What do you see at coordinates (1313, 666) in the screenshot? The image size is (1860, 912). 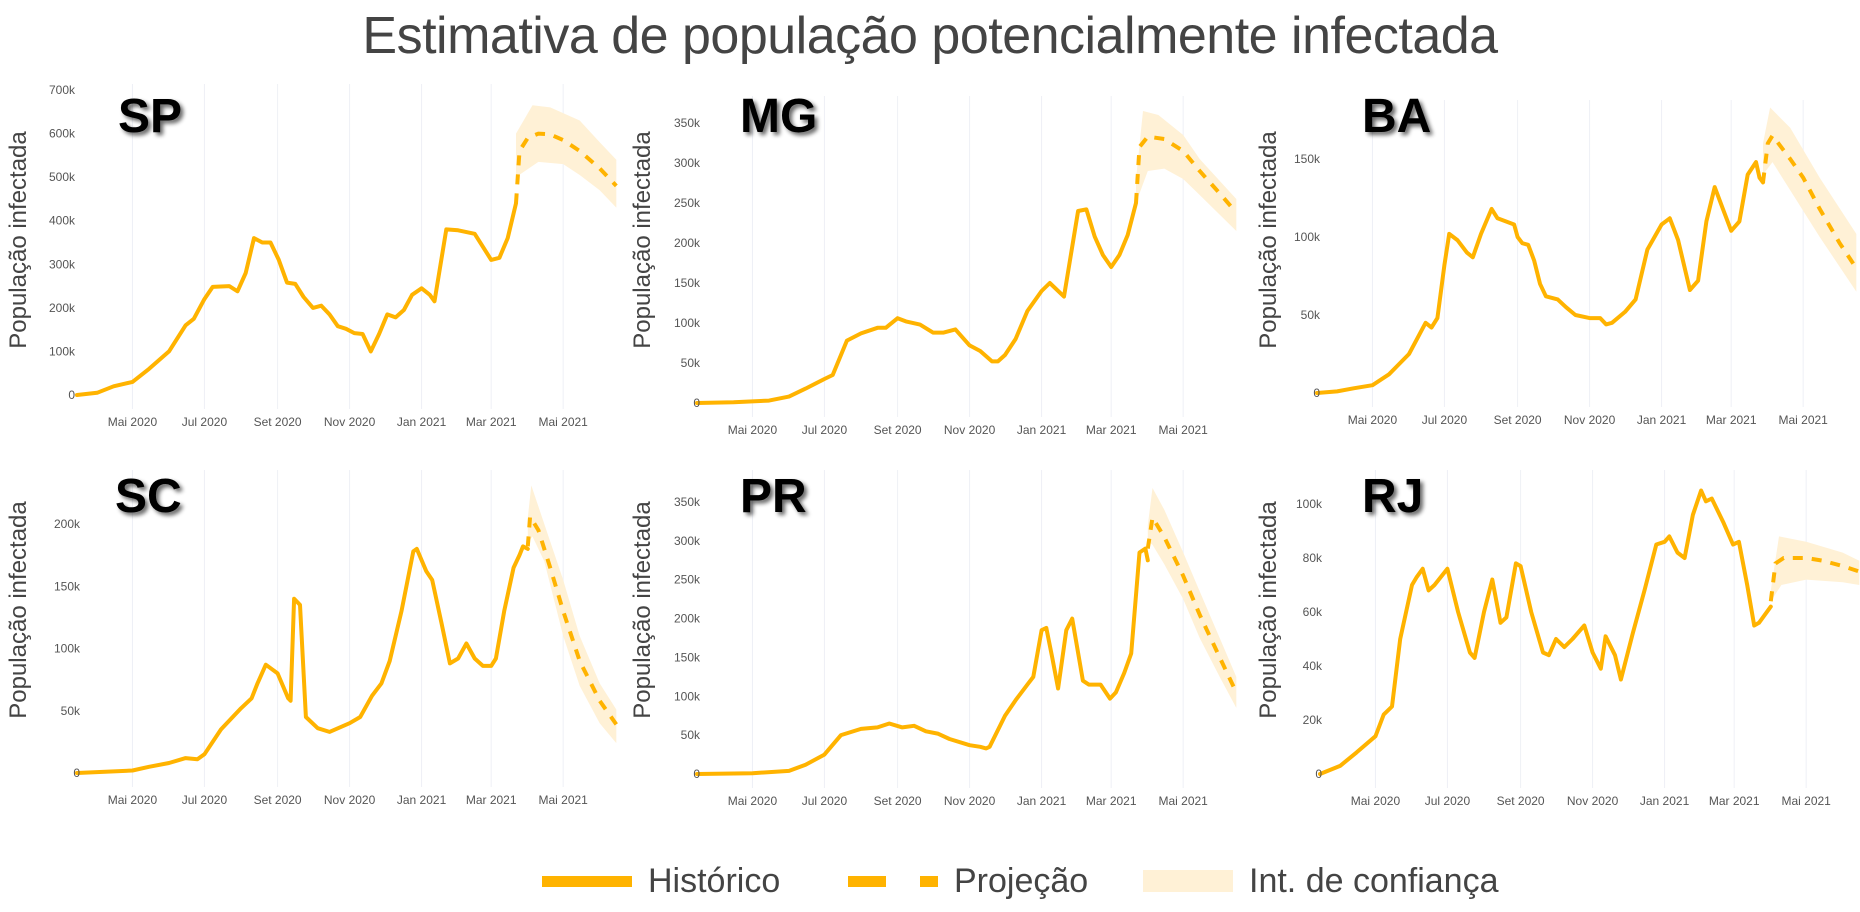 I see `y-tick-label: 40k` at bounding box center [1313, 666].